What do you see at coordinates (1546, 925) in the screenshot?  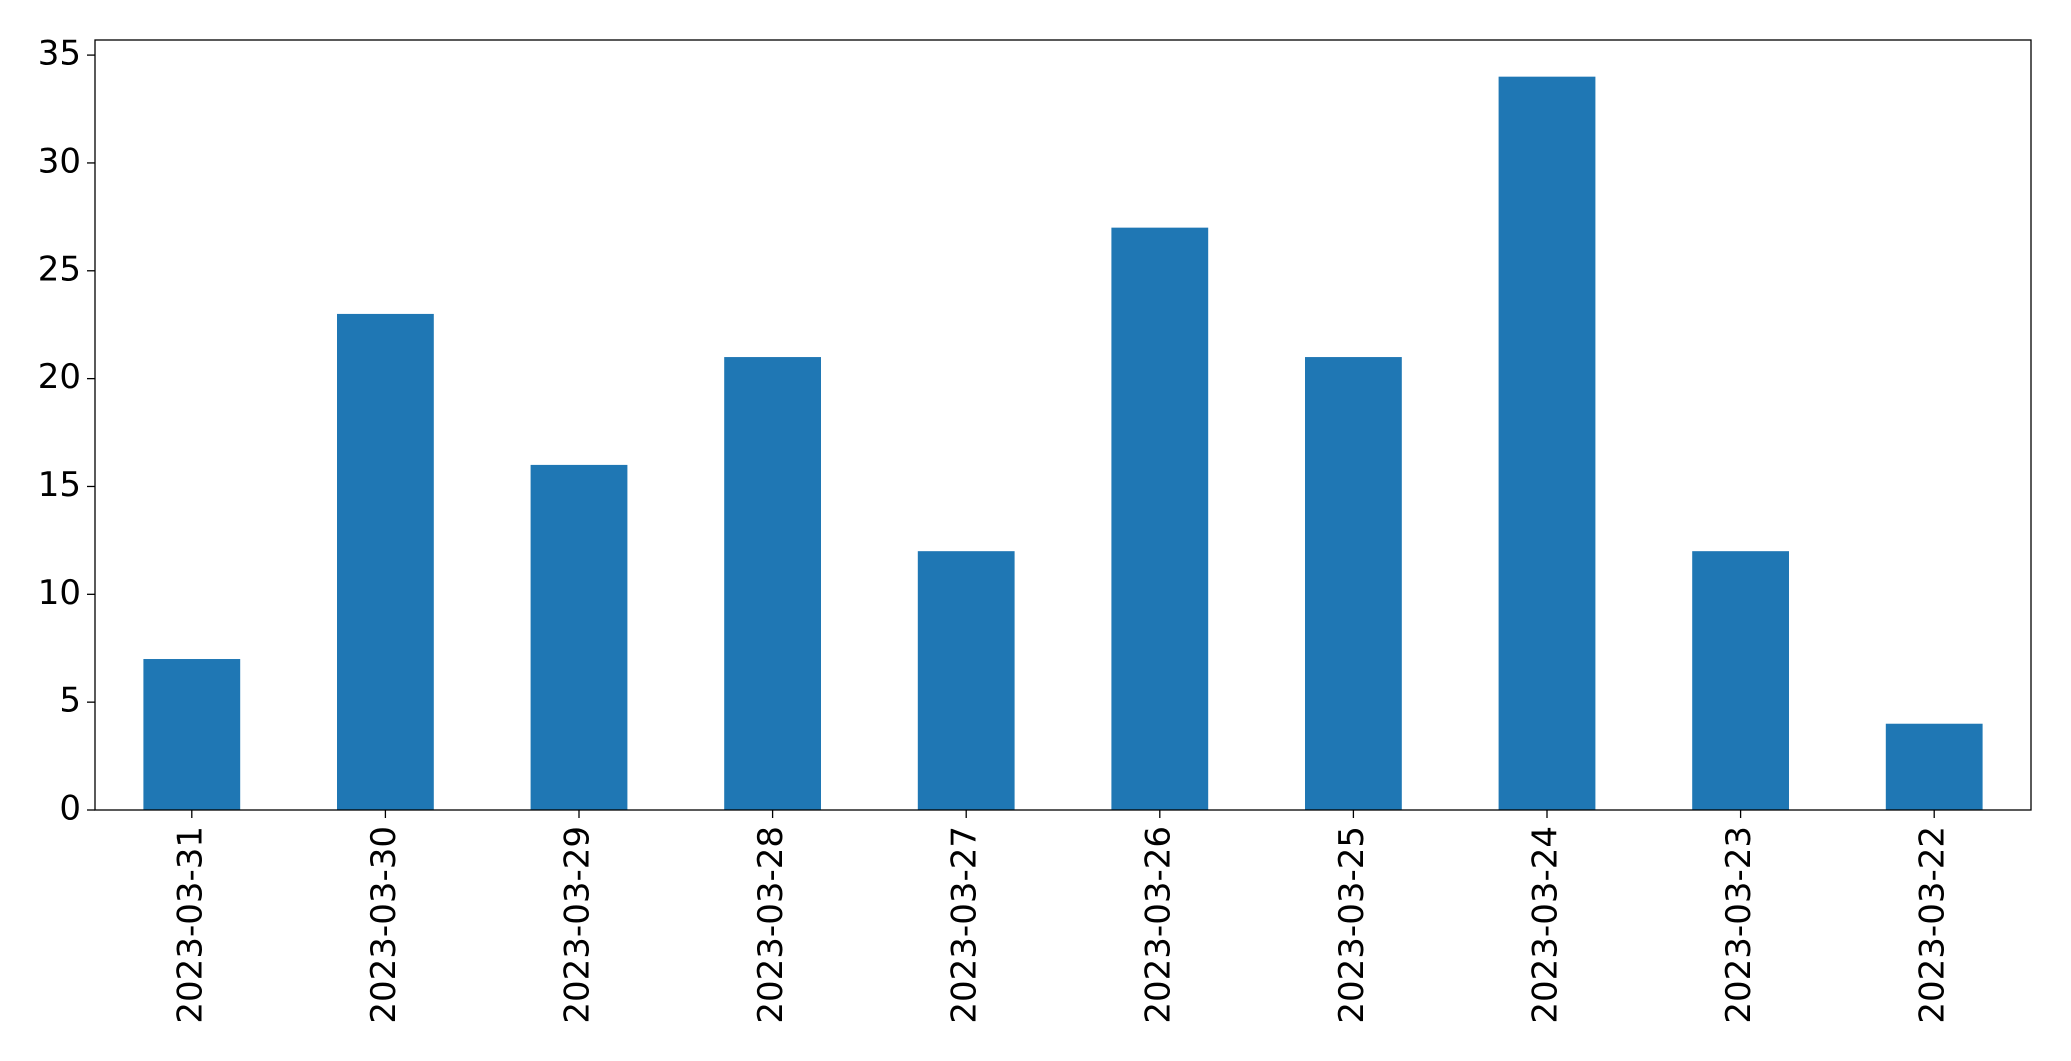 I see `x-tick-label: 2023-03-24` at bounding box center [1546, 925].